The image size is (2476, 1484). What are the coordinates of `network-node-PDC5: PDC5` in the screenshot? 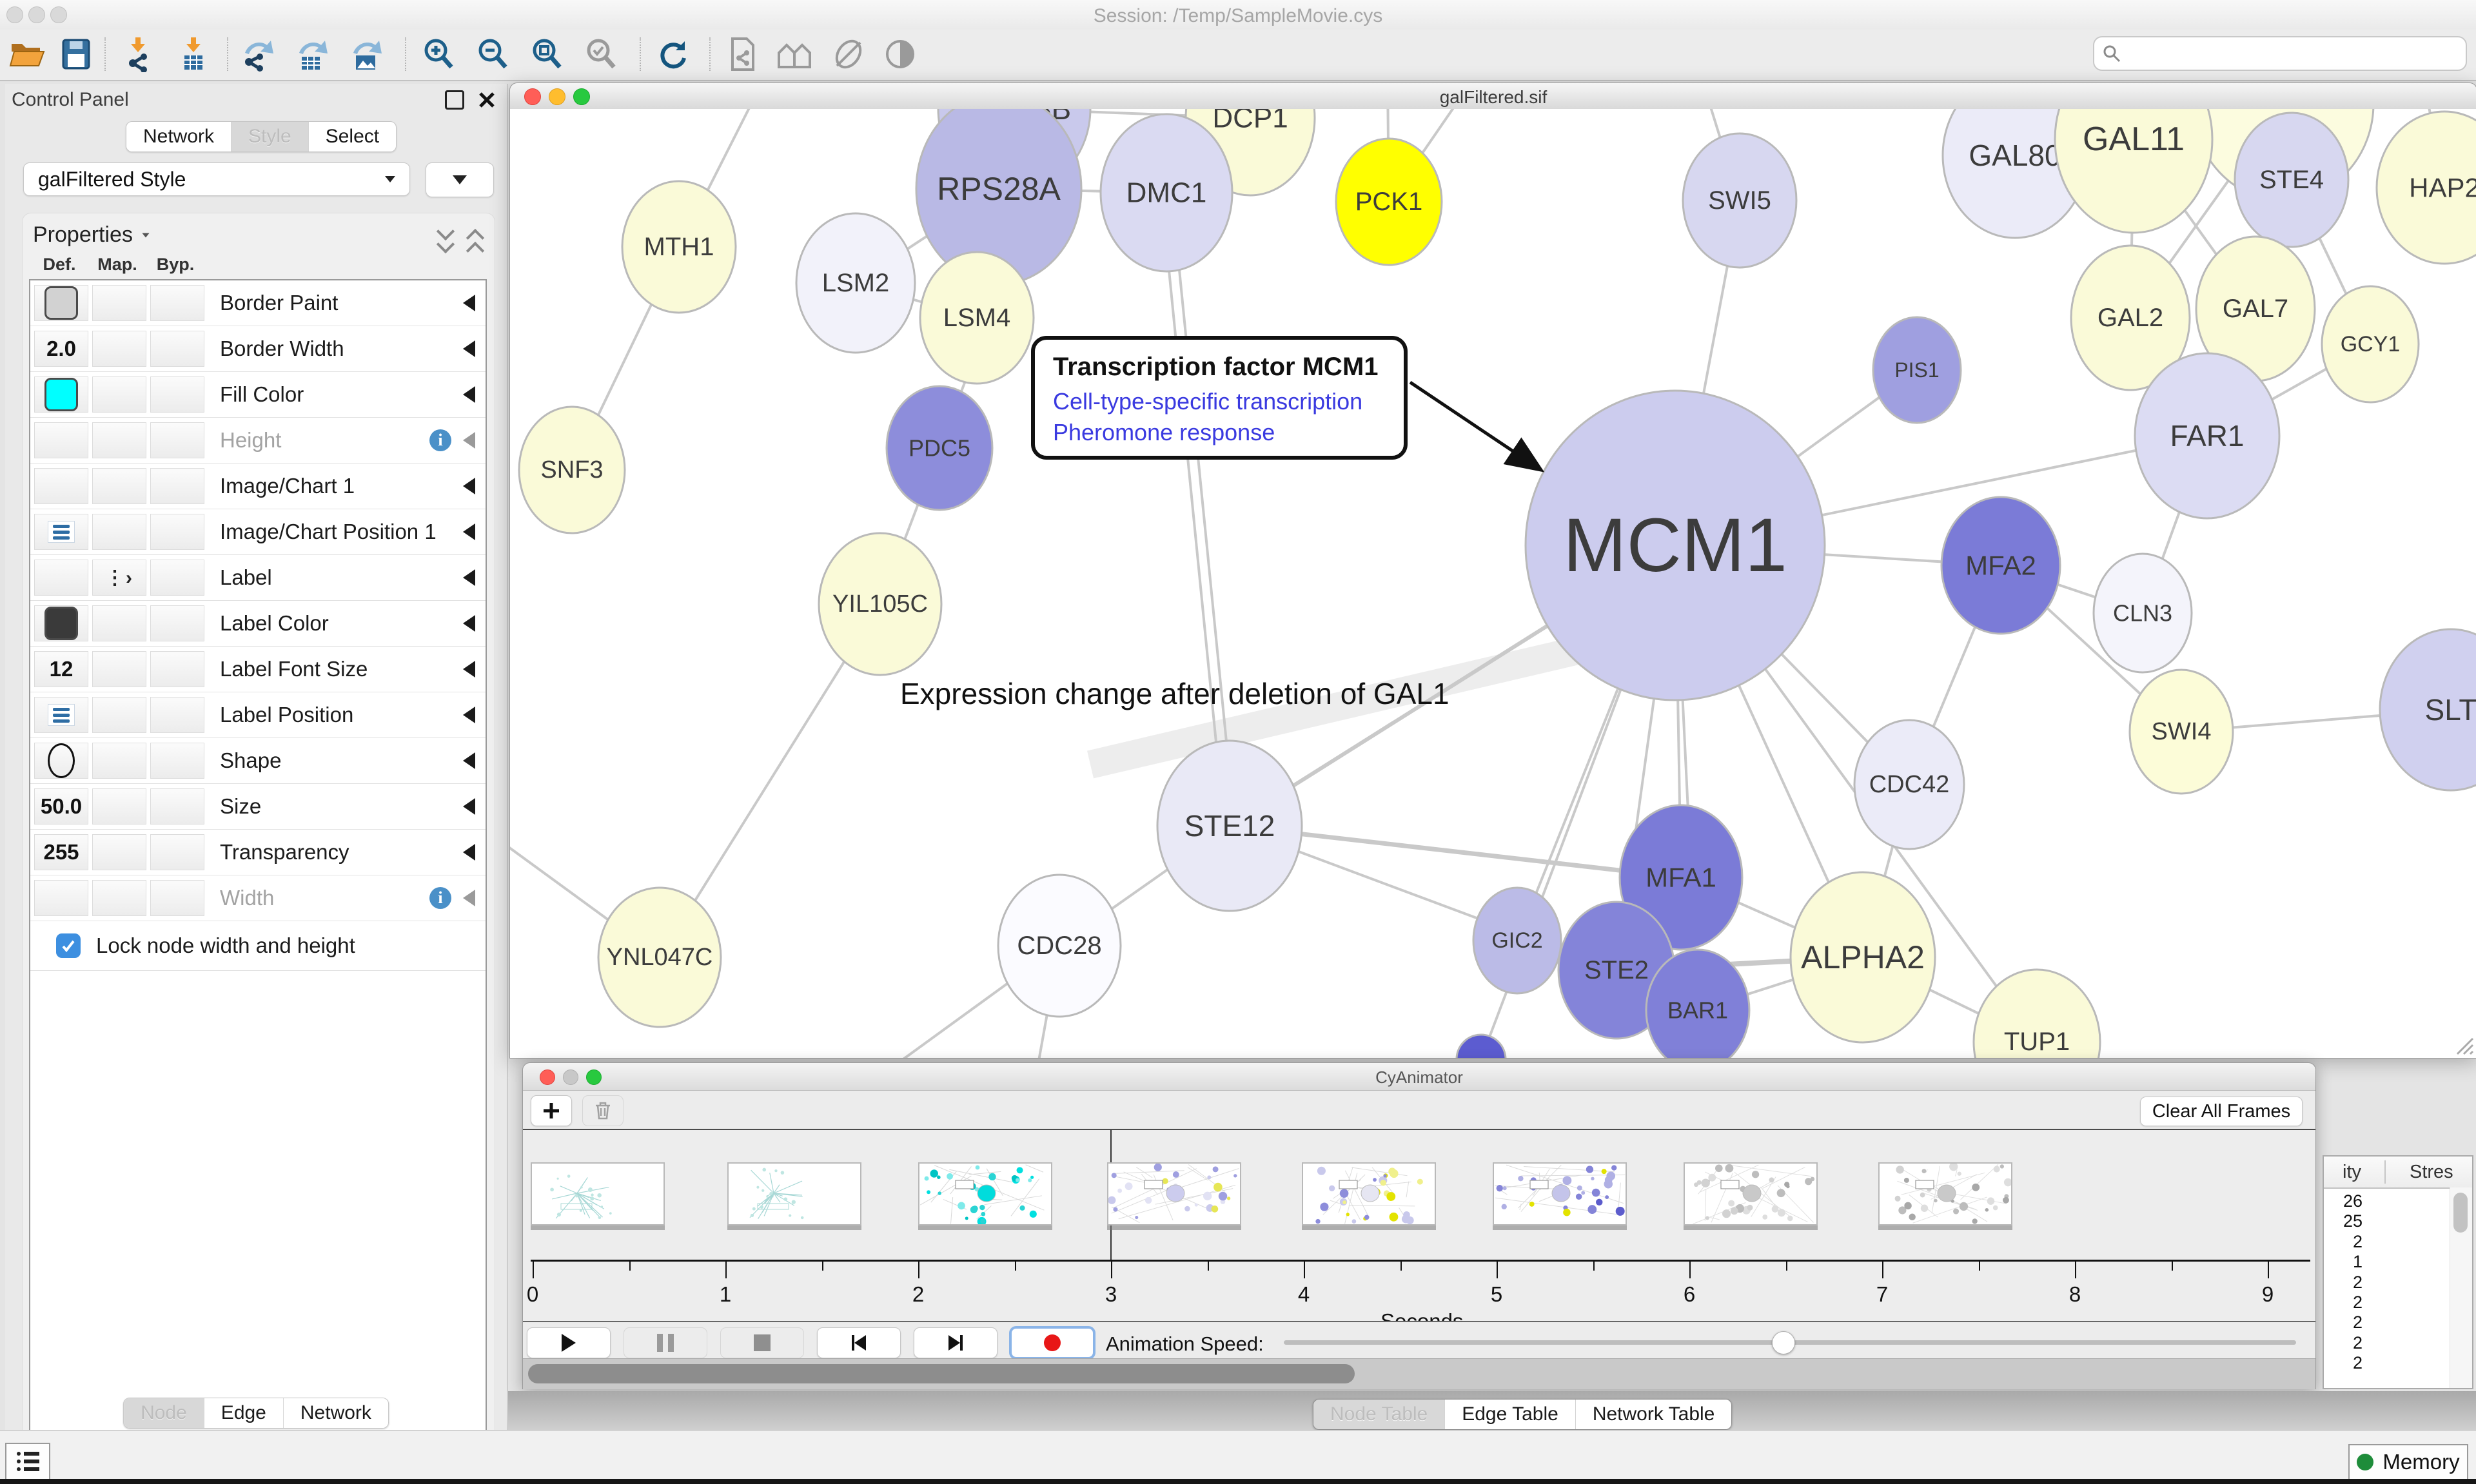 It's located at (939, 448).